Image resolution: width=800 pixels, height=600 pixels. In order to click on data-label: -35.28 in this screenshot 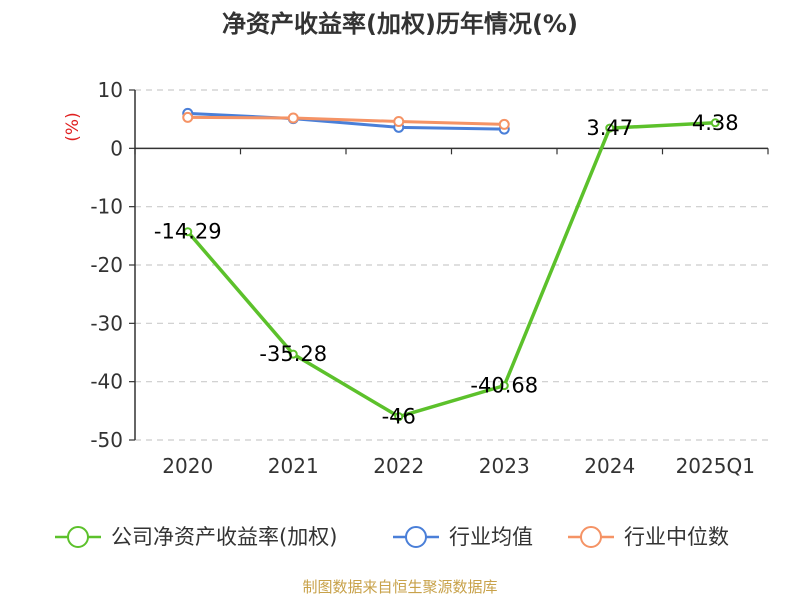, I will do `click(293, 354)`.